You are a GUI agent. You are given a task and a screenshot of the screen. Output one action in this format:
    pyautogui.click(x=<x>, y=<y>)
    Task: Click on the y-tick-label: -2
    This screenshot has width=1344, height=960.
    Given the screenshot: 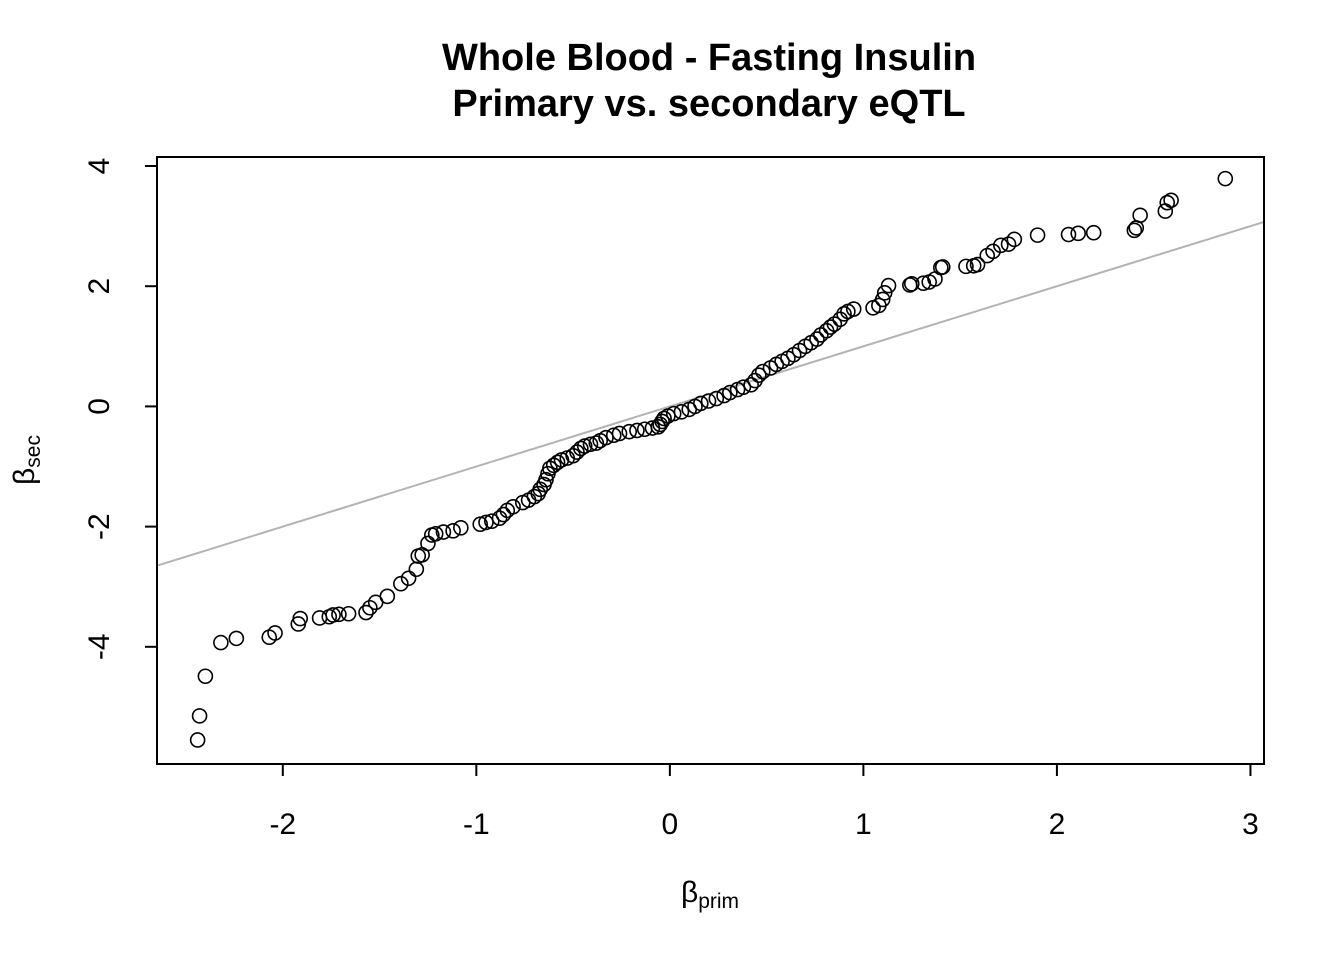 What is the action you would take?
    pyautogui.click(x=99, y=526)
    